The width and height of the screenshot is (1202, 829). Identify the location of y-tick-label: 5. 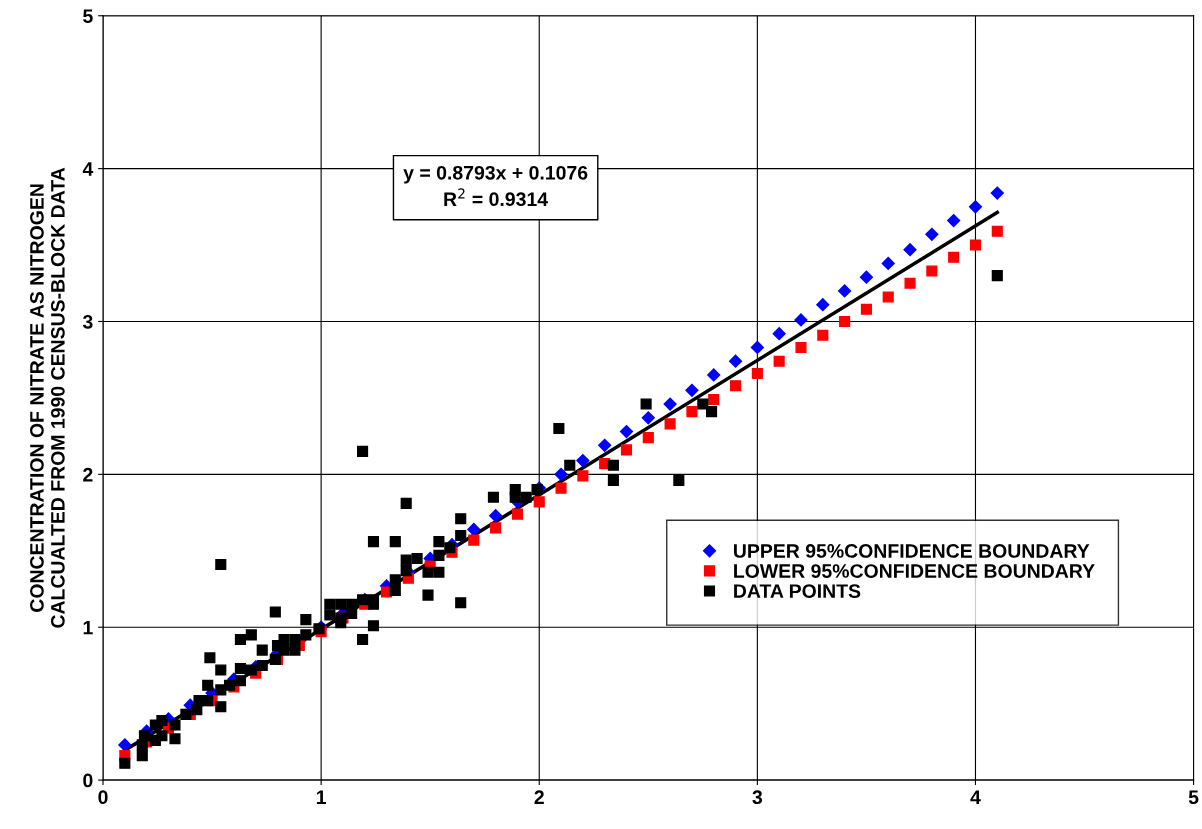
(88, 16).